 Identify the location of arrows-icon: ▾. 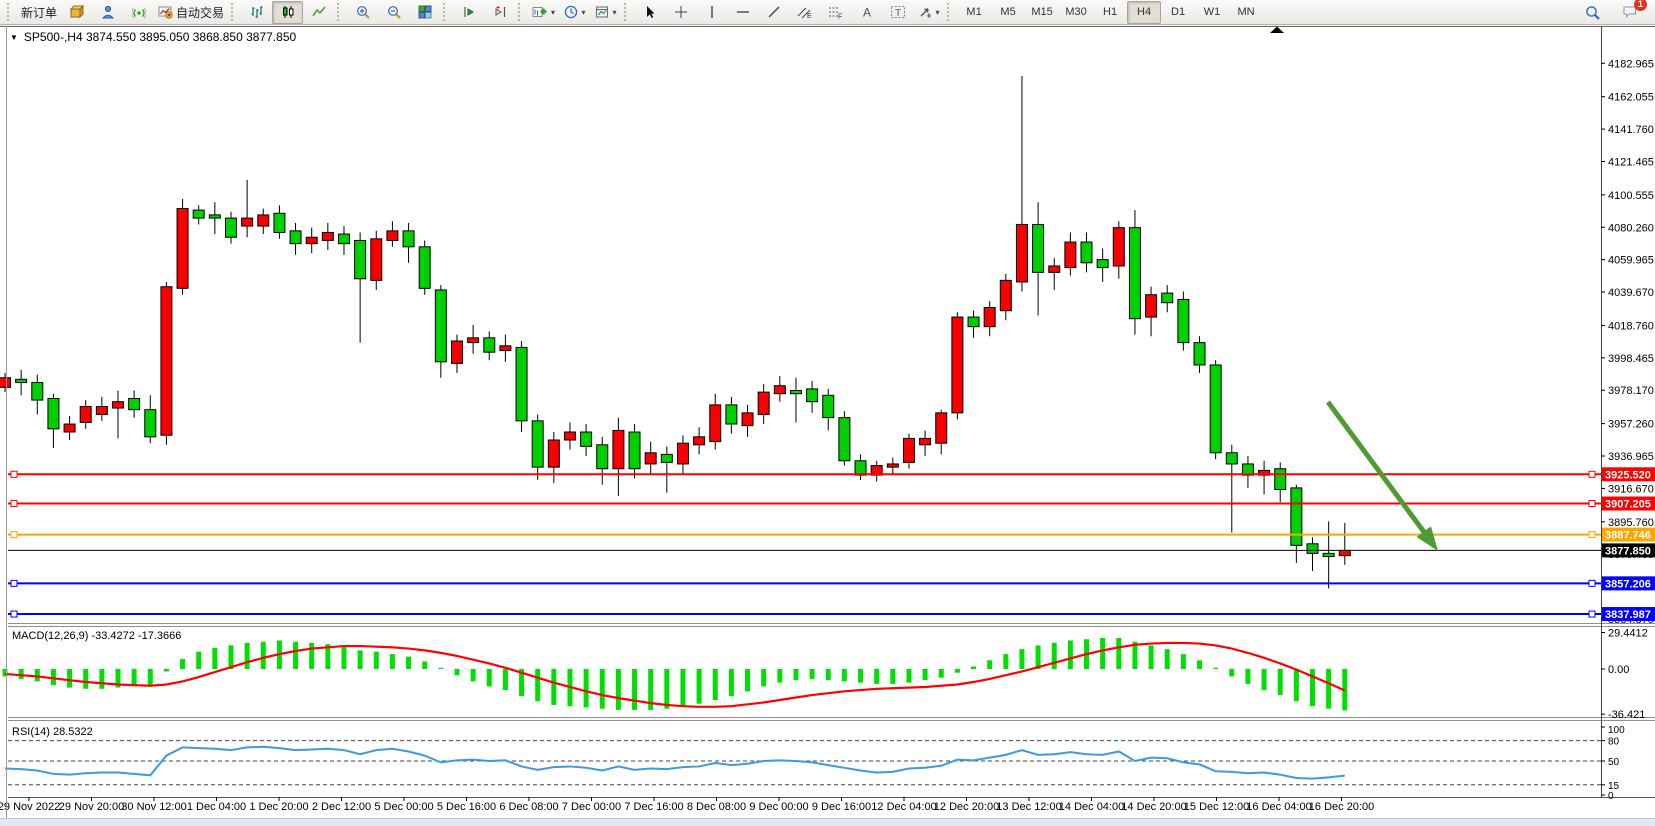
(928, 12).